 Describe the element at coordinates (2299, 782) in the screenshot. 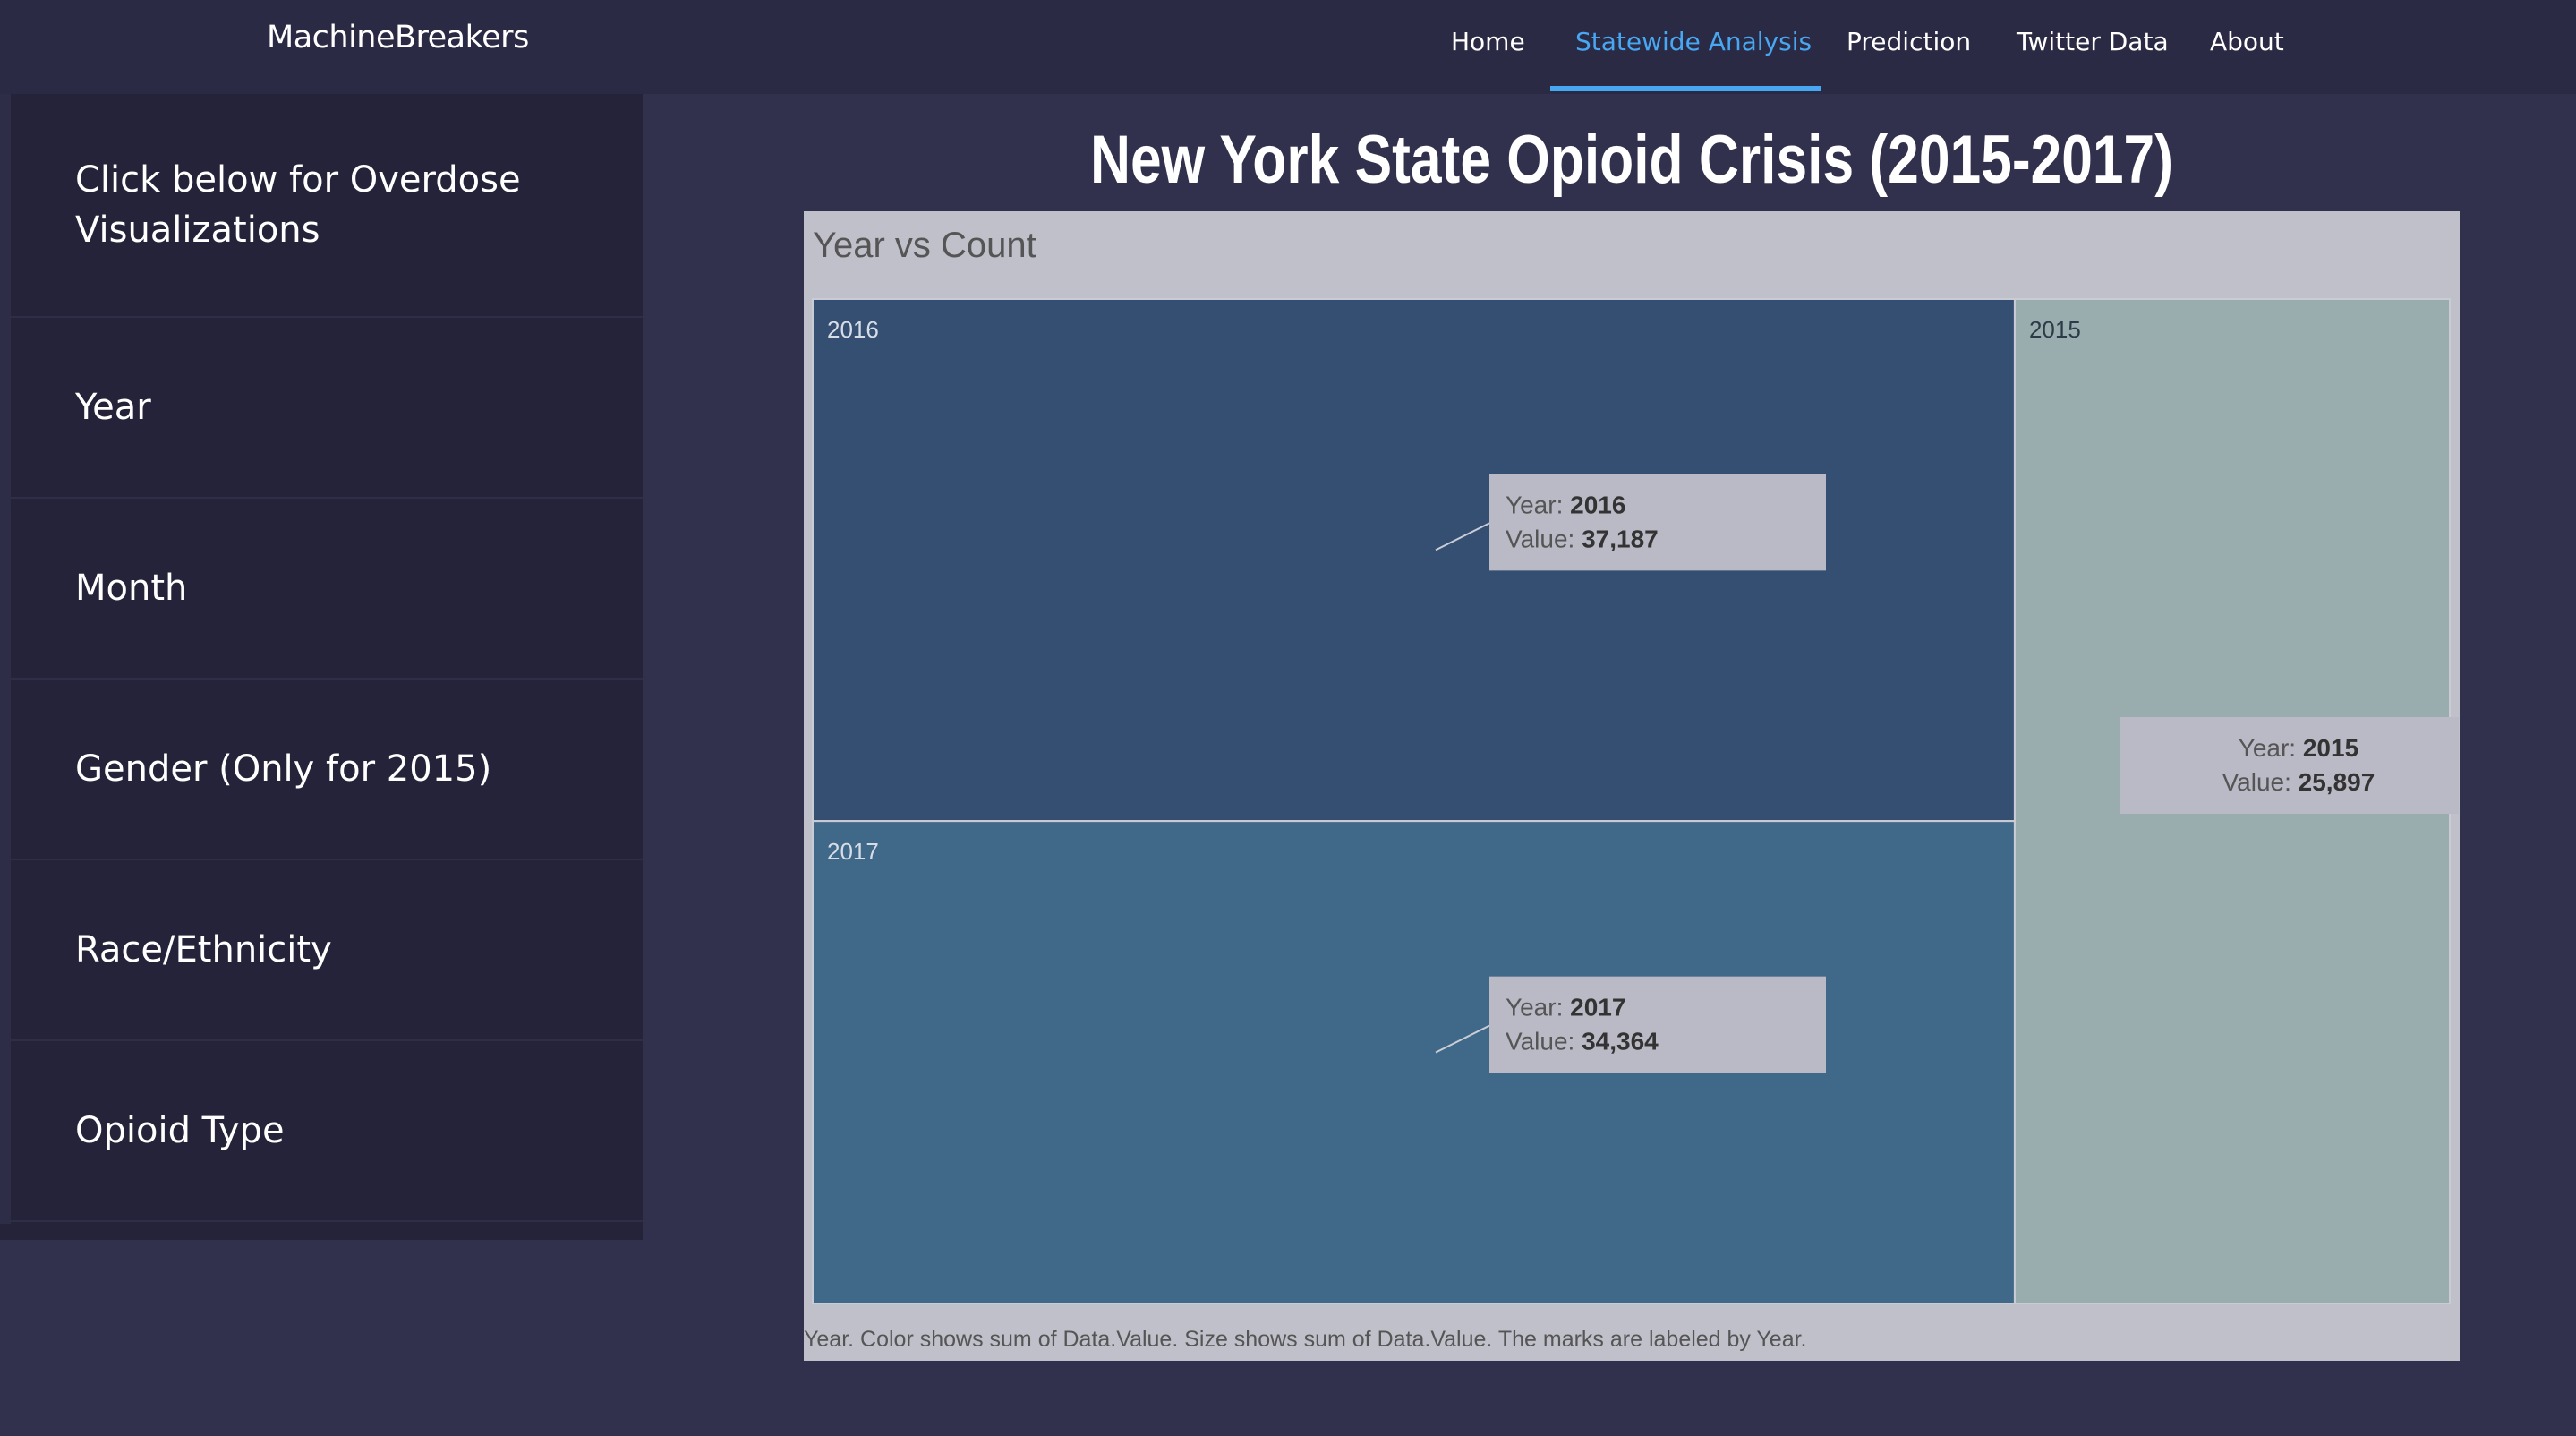

I see `annotation-value: Value: 25,897` at that location.